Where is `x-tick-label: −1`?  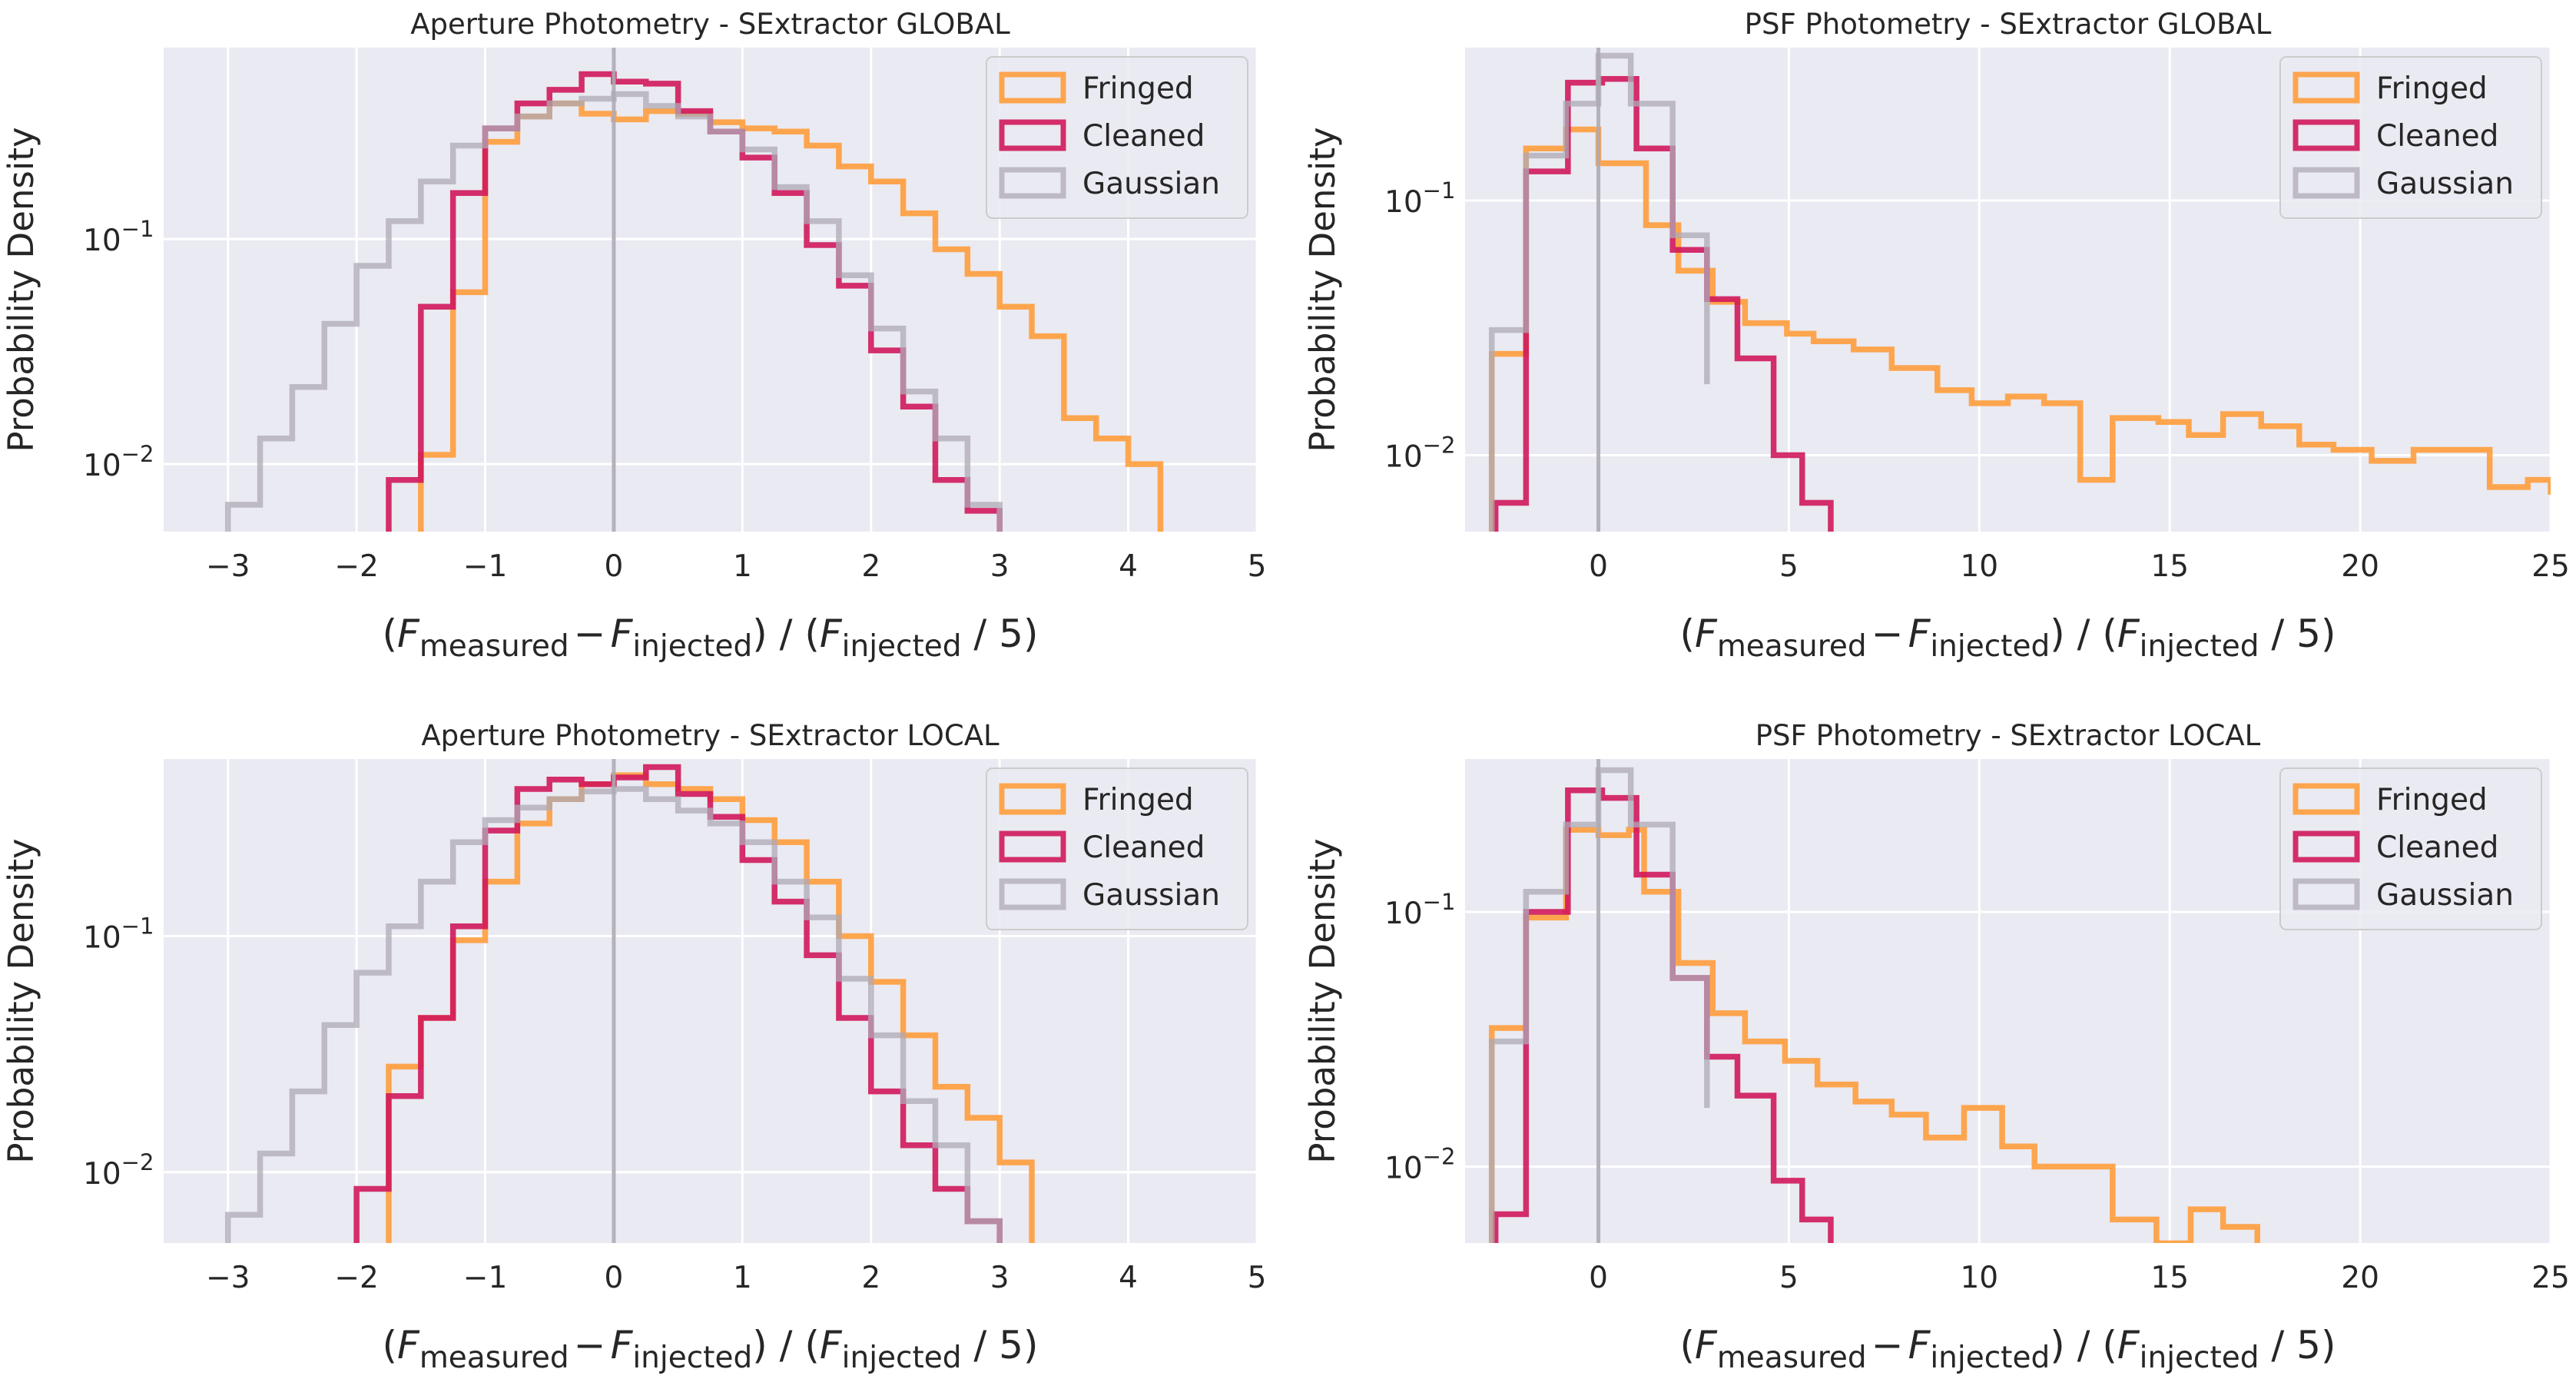 x-tick-label: −1 is located at coordinates (485, 1278).